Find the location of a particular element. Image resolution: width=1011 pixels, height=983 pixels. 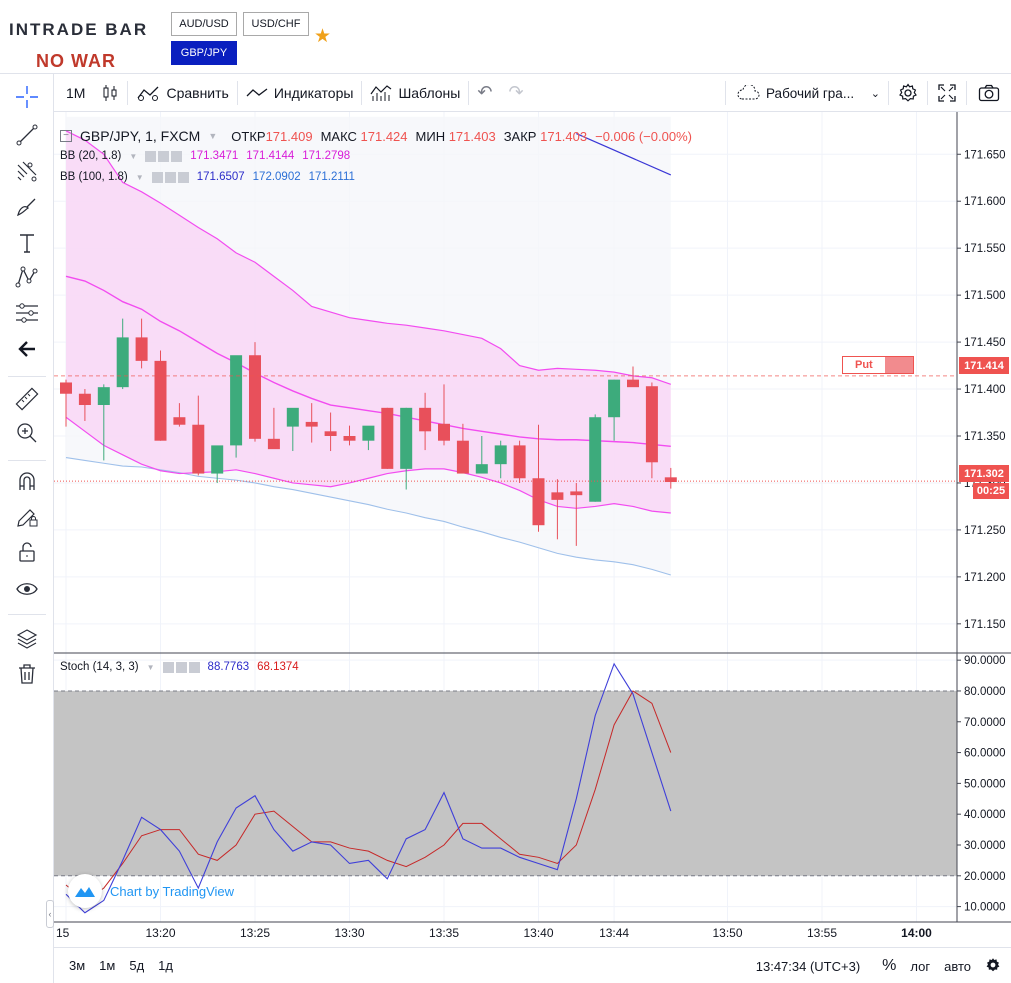

toolbar-right: Рабочий гра... ⌄ is located at coordinates (868, 93).